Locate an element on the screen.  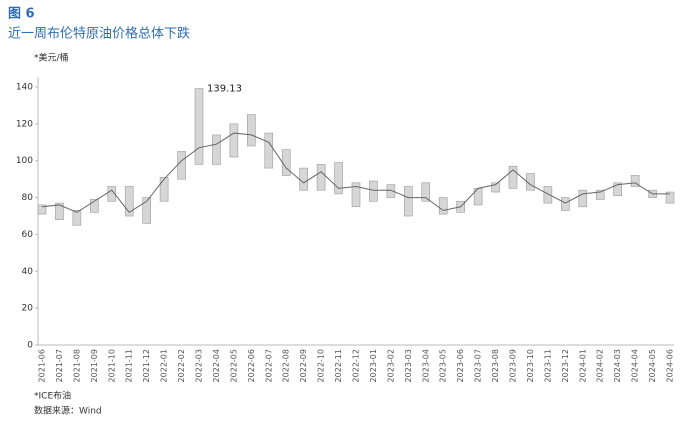
x-tick-label: 2023-02 is located at coordinates (390, 365).